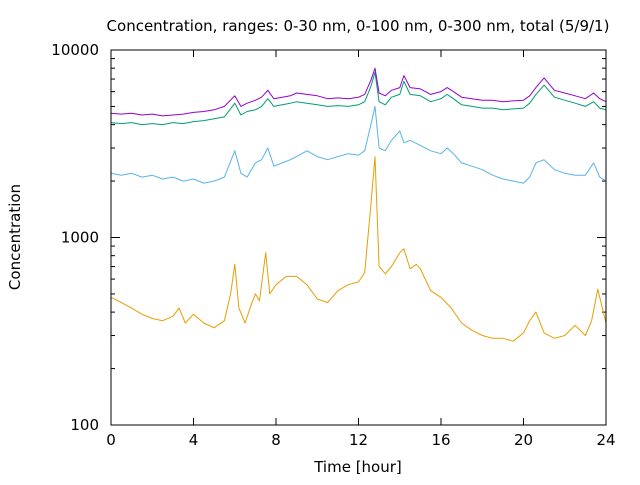 This screenshot has width=640, height=485. Describe the element at coordinates (194, 440) in the screenshot. I see `x-tick-label: 4` at that location.